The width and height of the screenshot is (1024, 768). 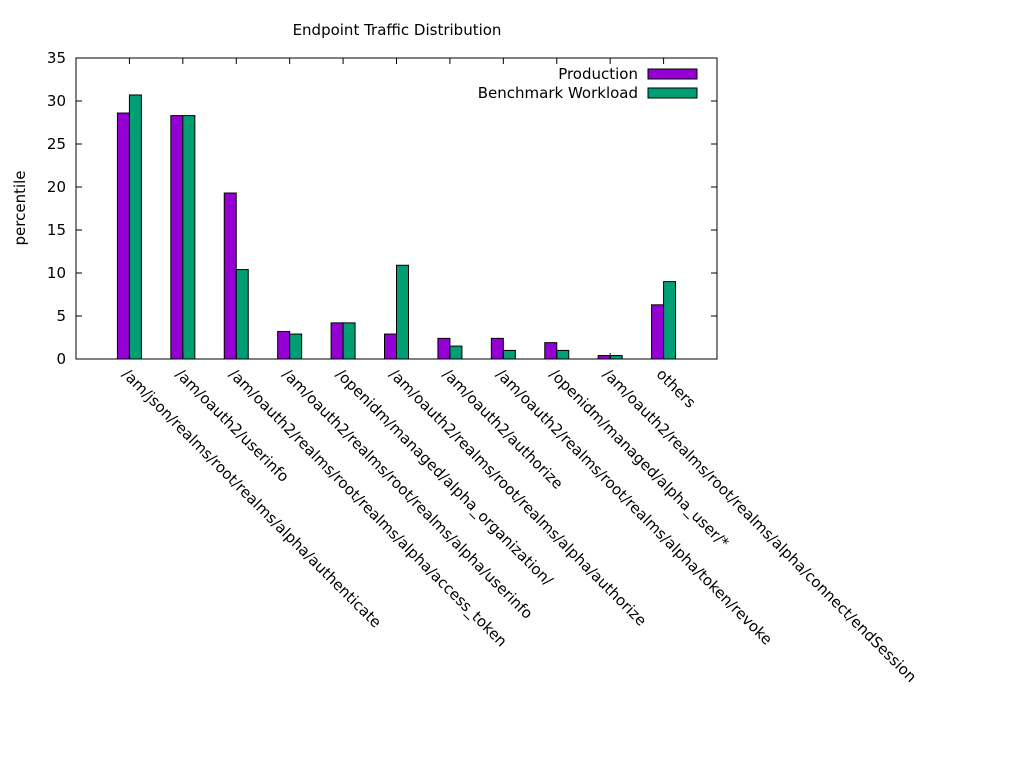 I want to click on y-tick-label: 10, so click(x=56, y=273).